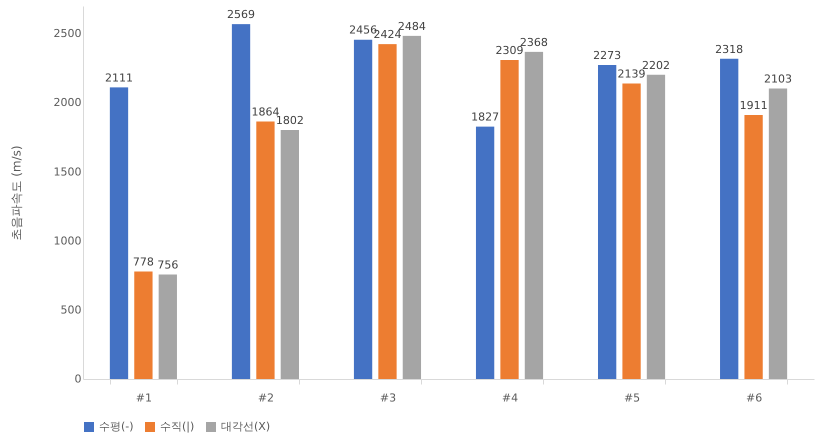  Describe the element at coordinates (754, 105) in the screenshot. I see `data-label: 1911` at that location.